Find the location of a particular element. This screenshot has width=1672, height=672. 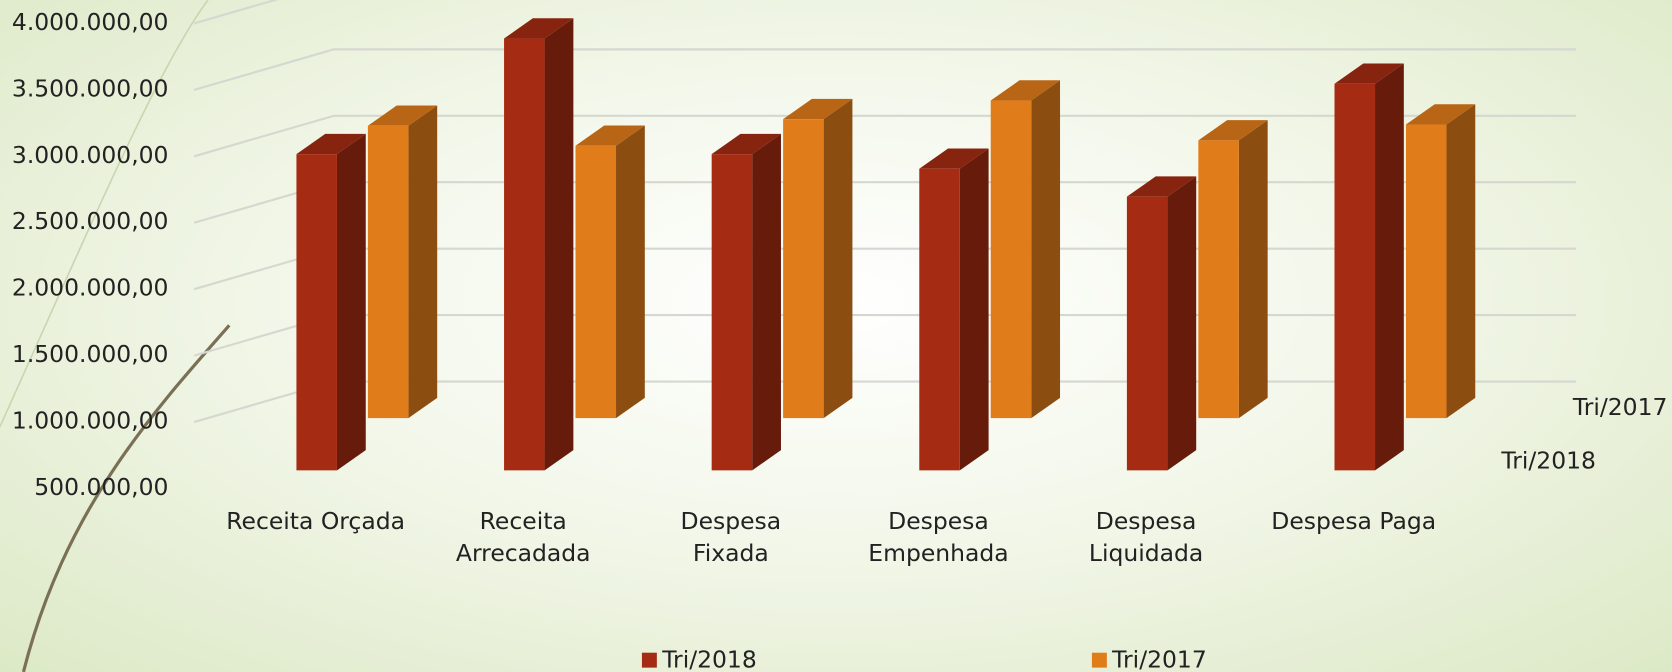

y-tick-label: 1.500.000,00 is located at coordinates (90, 354).